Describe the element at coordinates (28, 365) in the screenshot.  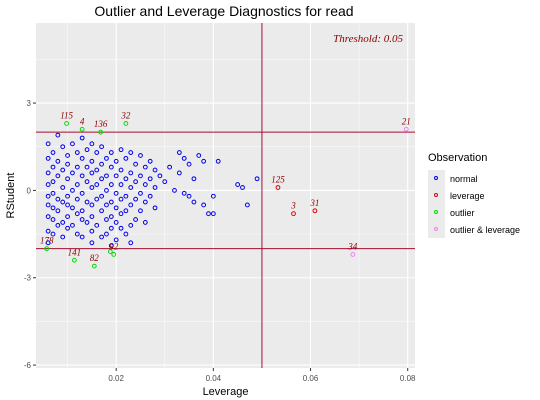
I see `y-tick-label: -6` at that location.